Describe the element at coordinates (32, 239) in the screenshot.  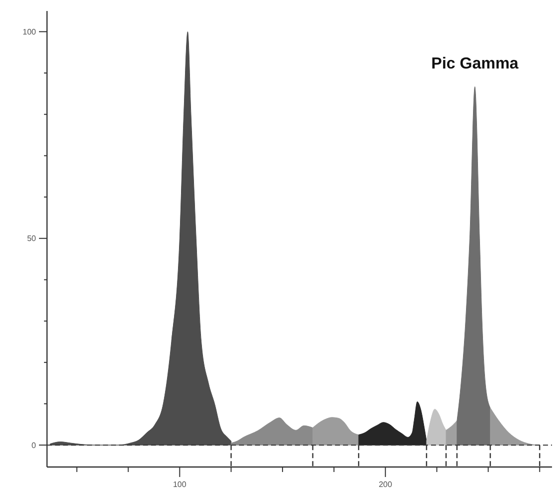
I see `y-tick-label: 50` at that location.